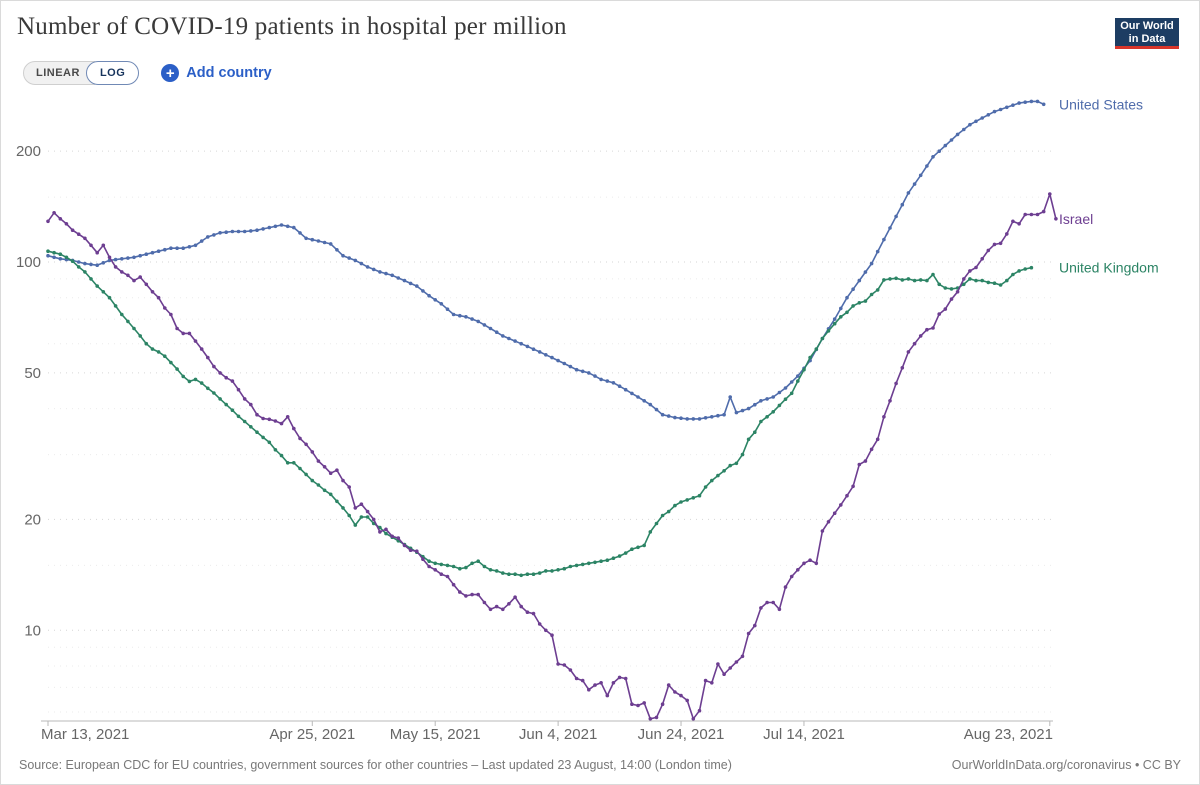 This screenshot has width=1200, height=785. I want to click on owid-logo: Our World in Data, so click(1147, 33).